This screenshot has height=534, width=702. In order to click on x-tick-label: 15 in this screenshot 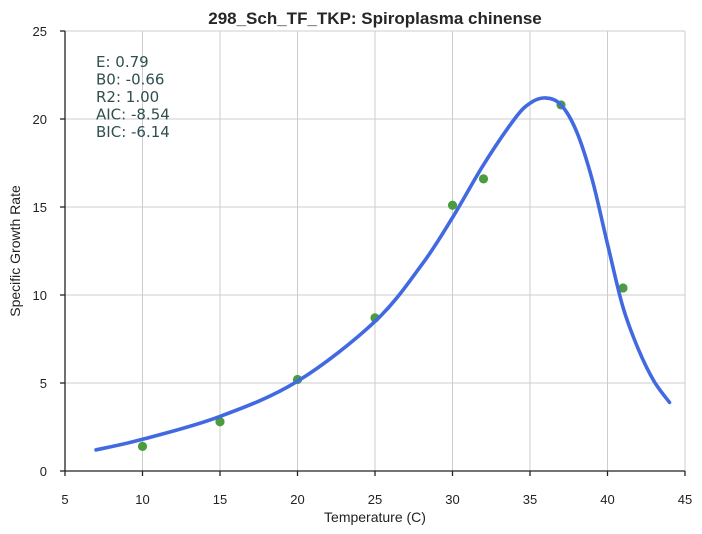, I will do `click(220, 499)`.